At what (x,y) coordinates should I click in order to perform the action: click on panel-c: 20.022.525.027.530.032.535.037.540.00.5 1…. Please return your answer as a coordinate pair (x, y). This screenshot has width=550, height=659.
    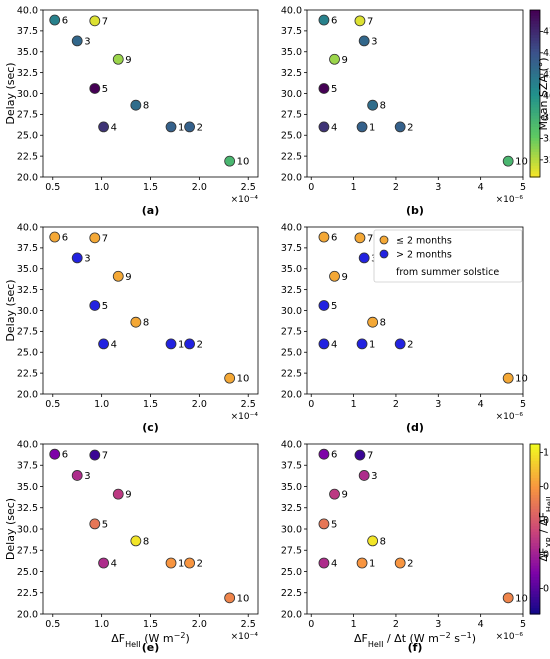
    Looking at the image, I should click on (131, 328).